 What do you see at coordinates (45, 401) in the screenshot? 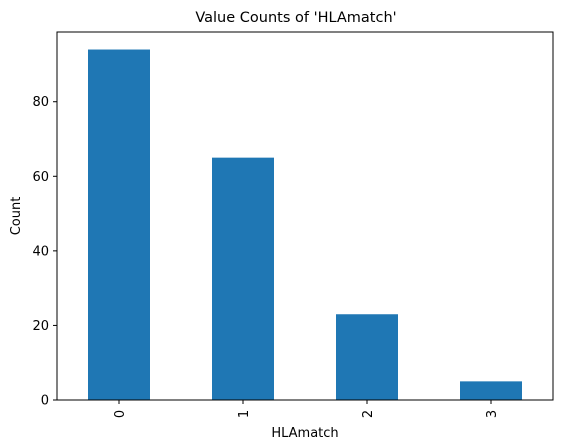
I see `y-tick-label-0: 0` at bounding box center [45, 401].